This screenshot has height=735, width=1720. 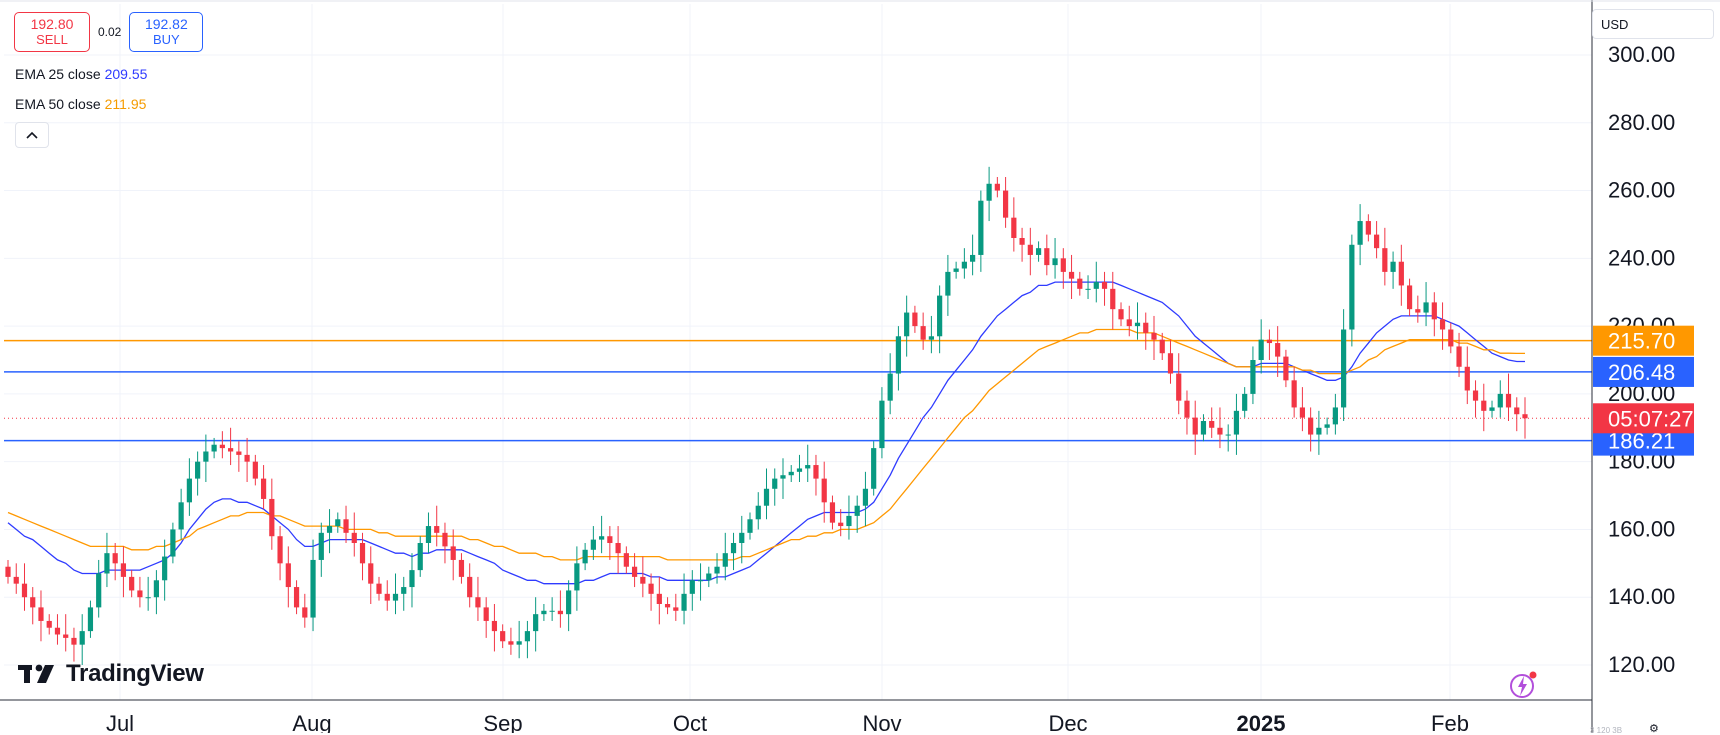 What do you see at coordinates (52, 24) in the screenshot?
I see `sell-price: 192.80` at bounding box center [52, 24].